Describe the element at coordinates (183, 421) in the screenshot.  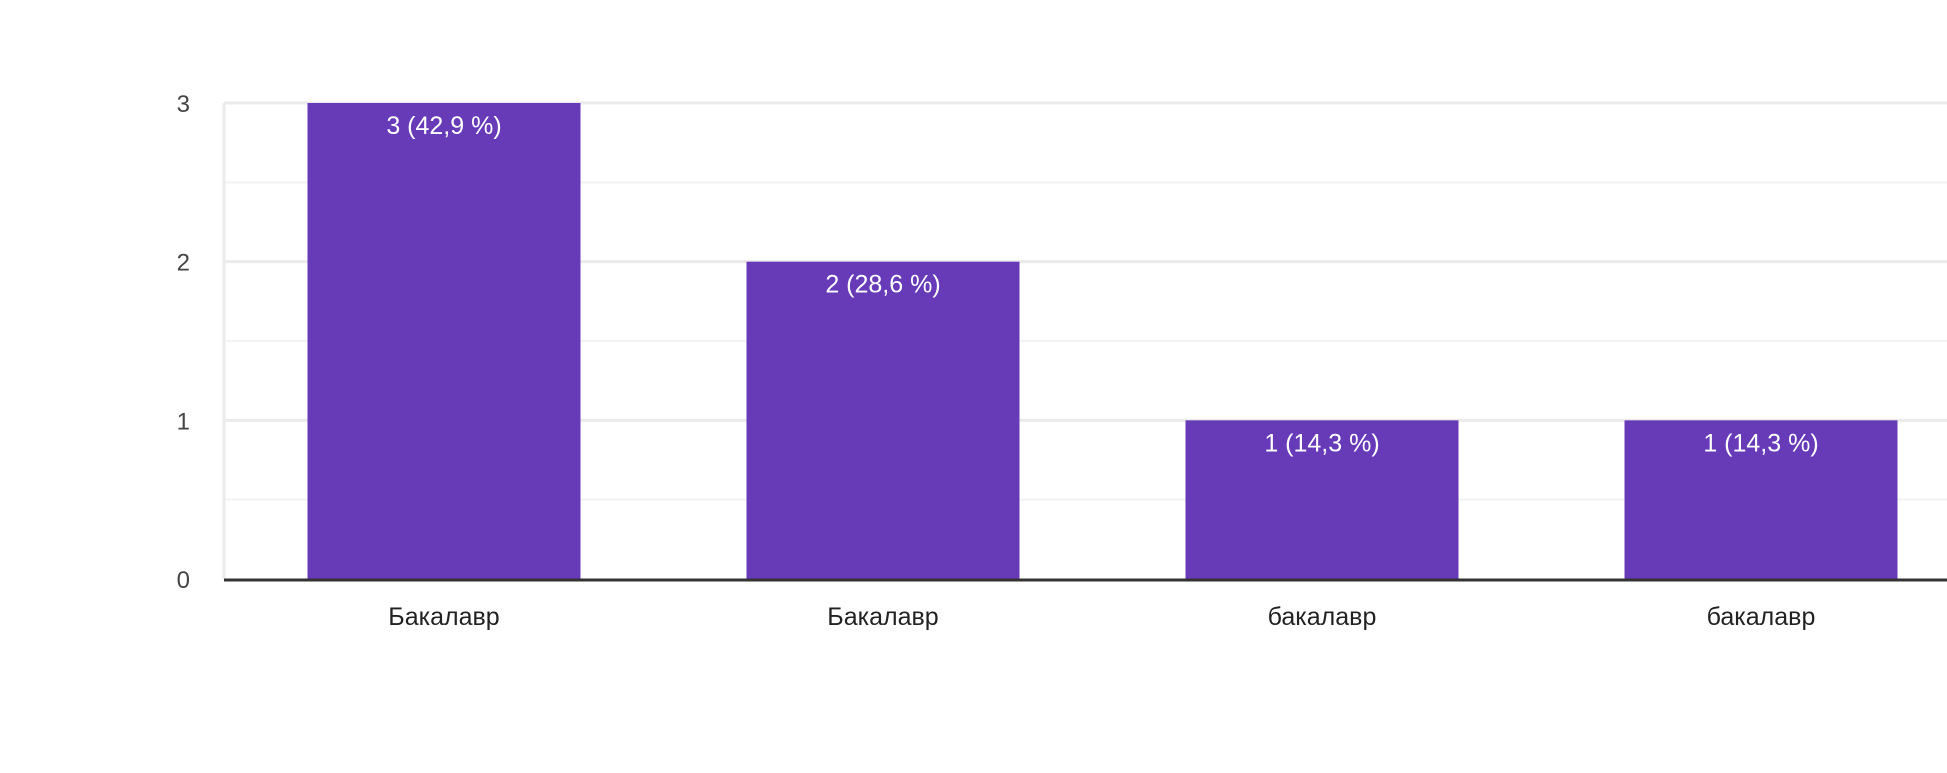
I see `y-tick-label: 1` at that location.